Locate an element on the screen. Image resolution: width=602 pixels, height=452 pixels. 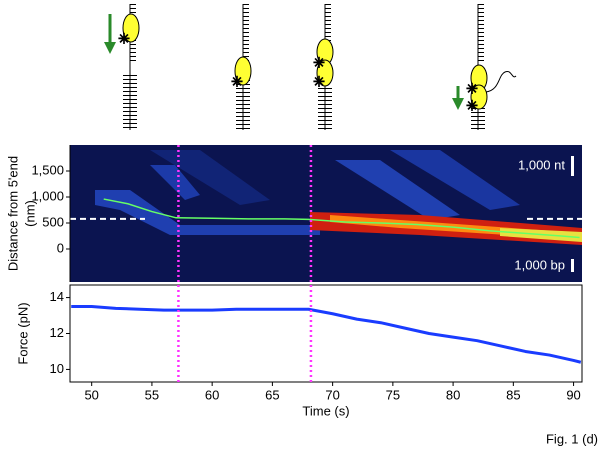
x-tick-label: 55 is located at coordinates (152, 394).